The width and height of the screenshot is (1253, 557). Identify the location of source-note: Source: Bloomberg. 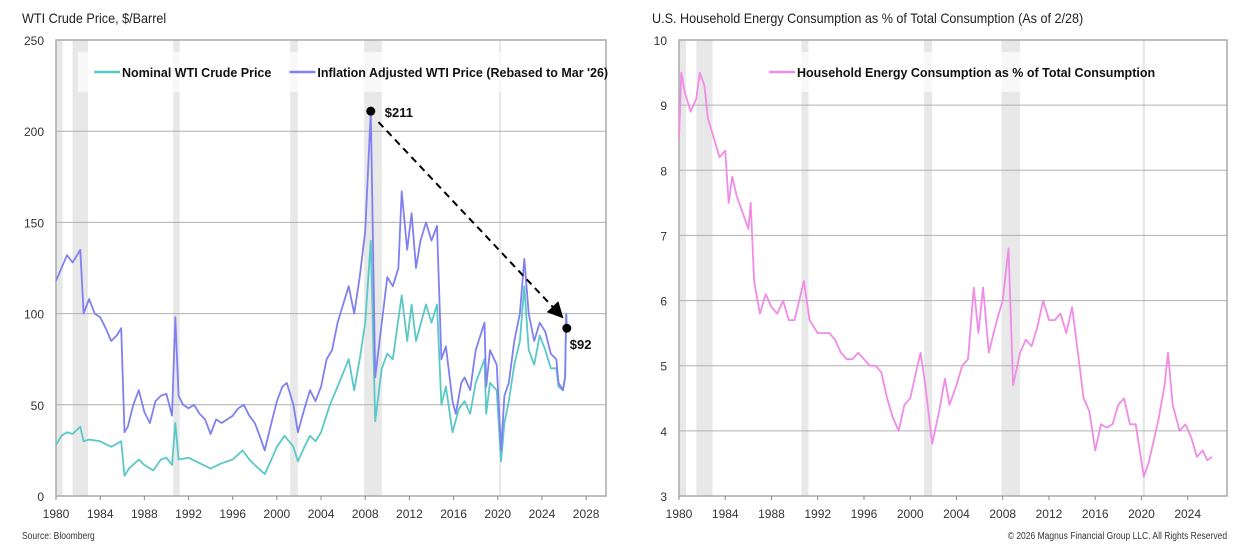
(58, 536).